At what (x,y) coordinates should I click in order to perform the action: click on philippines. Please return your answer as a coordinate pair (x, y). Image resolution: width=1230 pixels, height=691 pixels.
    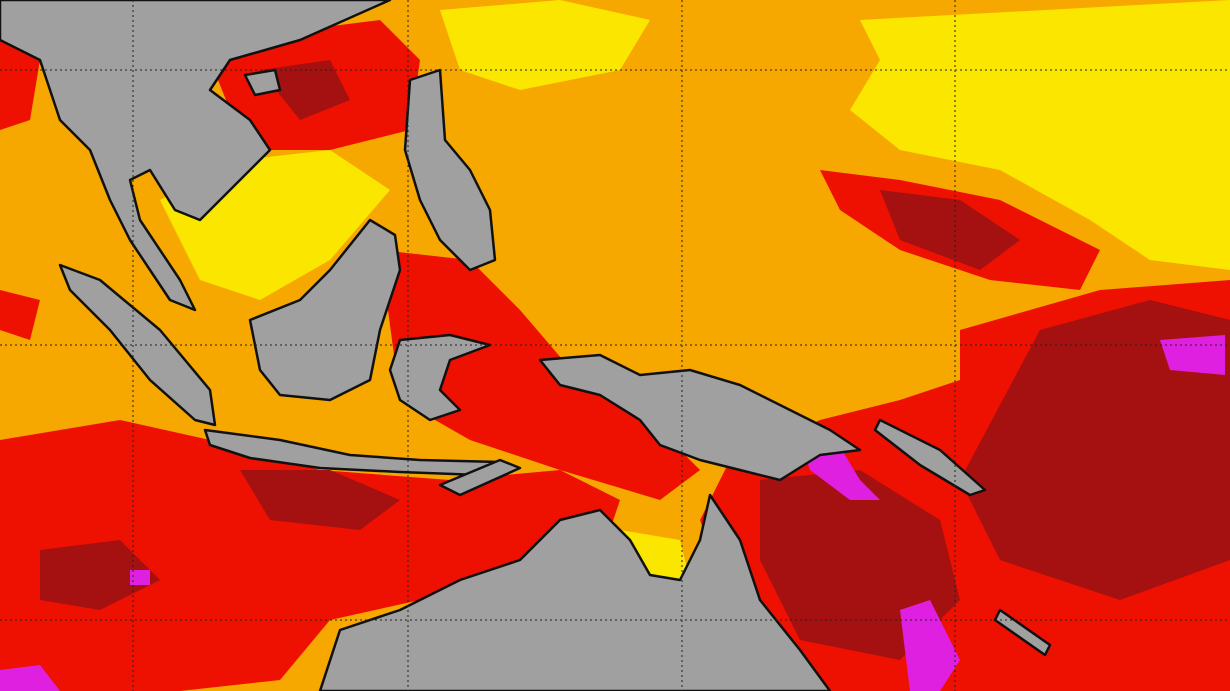
    Looking at the image, I should click on (450, 170).